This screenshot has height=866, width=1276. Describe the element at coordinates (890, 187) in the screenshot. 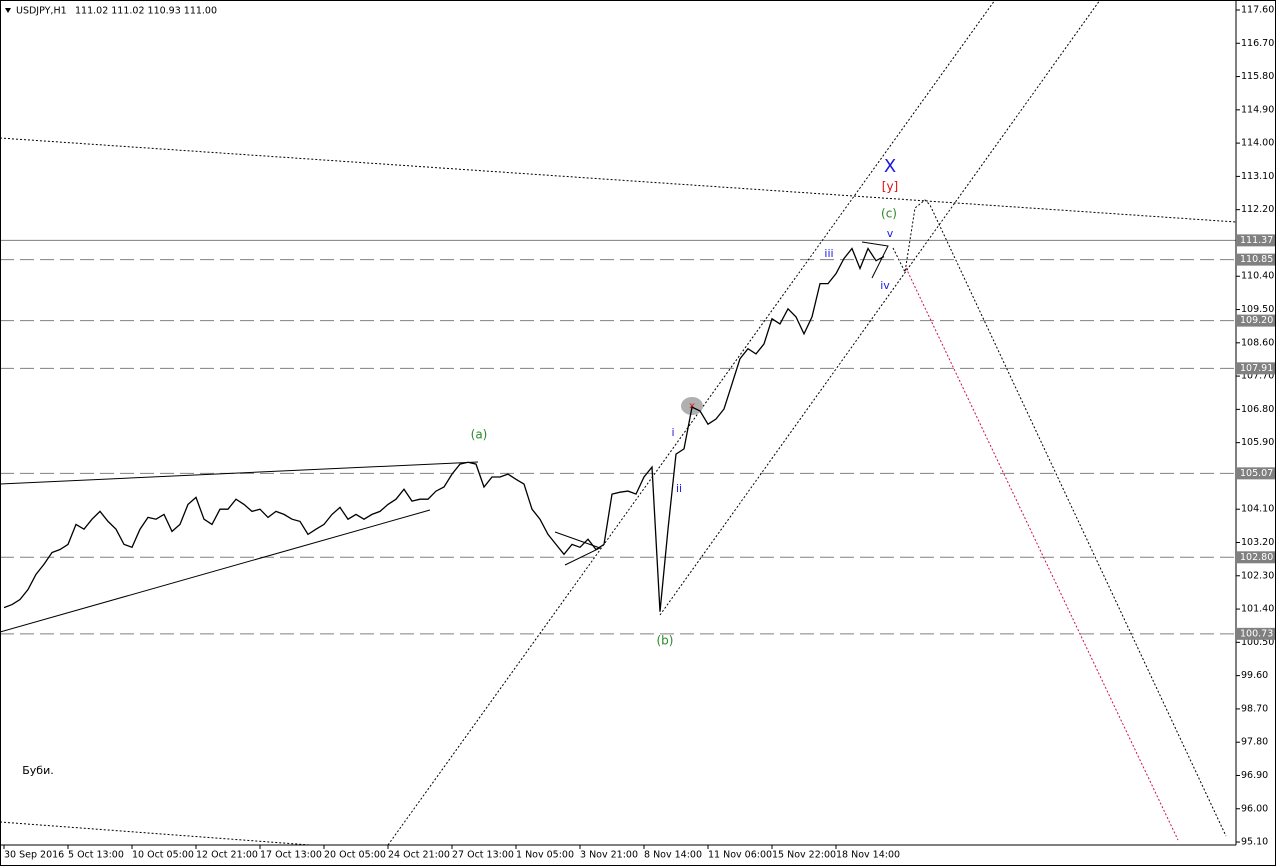

I see `wave-label: [y]` at that location.